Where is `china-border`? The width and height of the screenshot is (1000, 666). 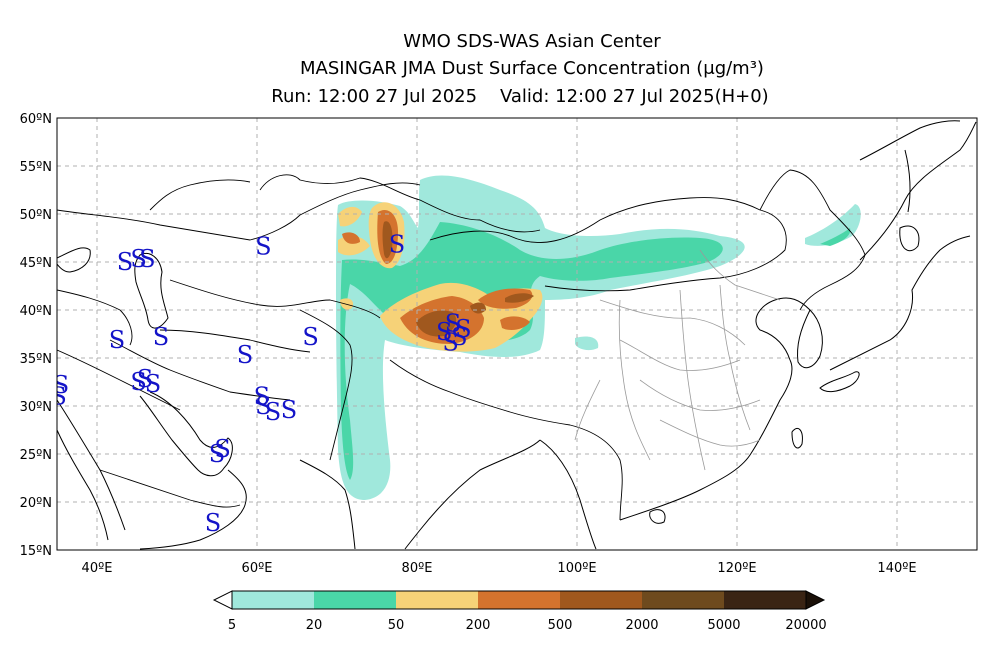 china-border is located at coordinates (812, 240).